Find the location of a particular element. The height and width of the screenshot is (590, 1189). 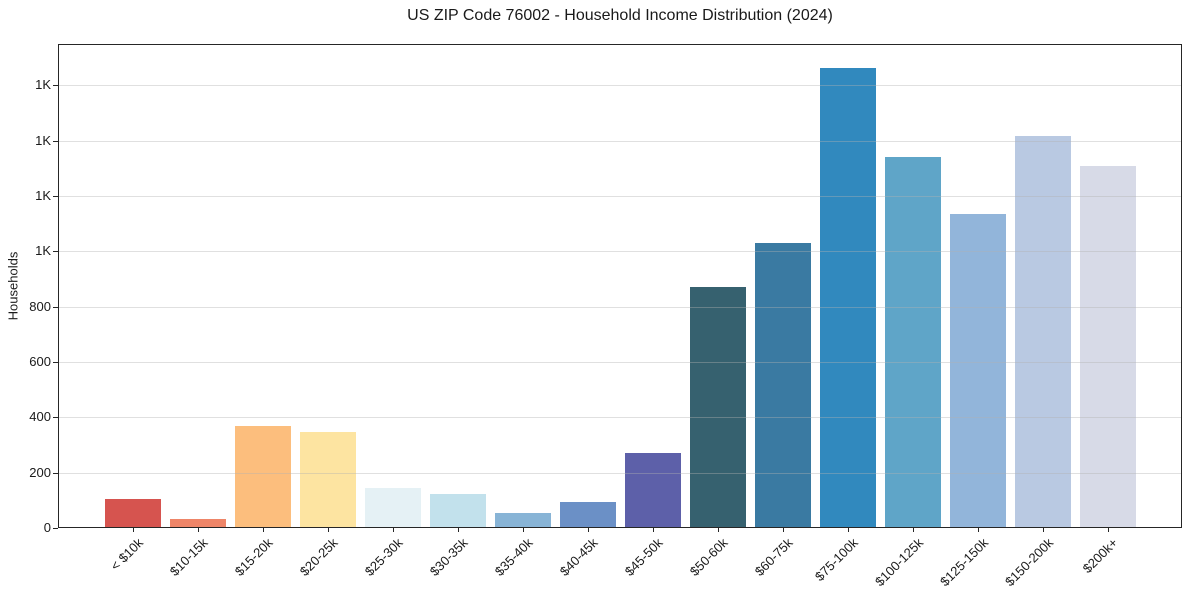

x-tick-label: $60-75k is located at coordinates (773, 557).